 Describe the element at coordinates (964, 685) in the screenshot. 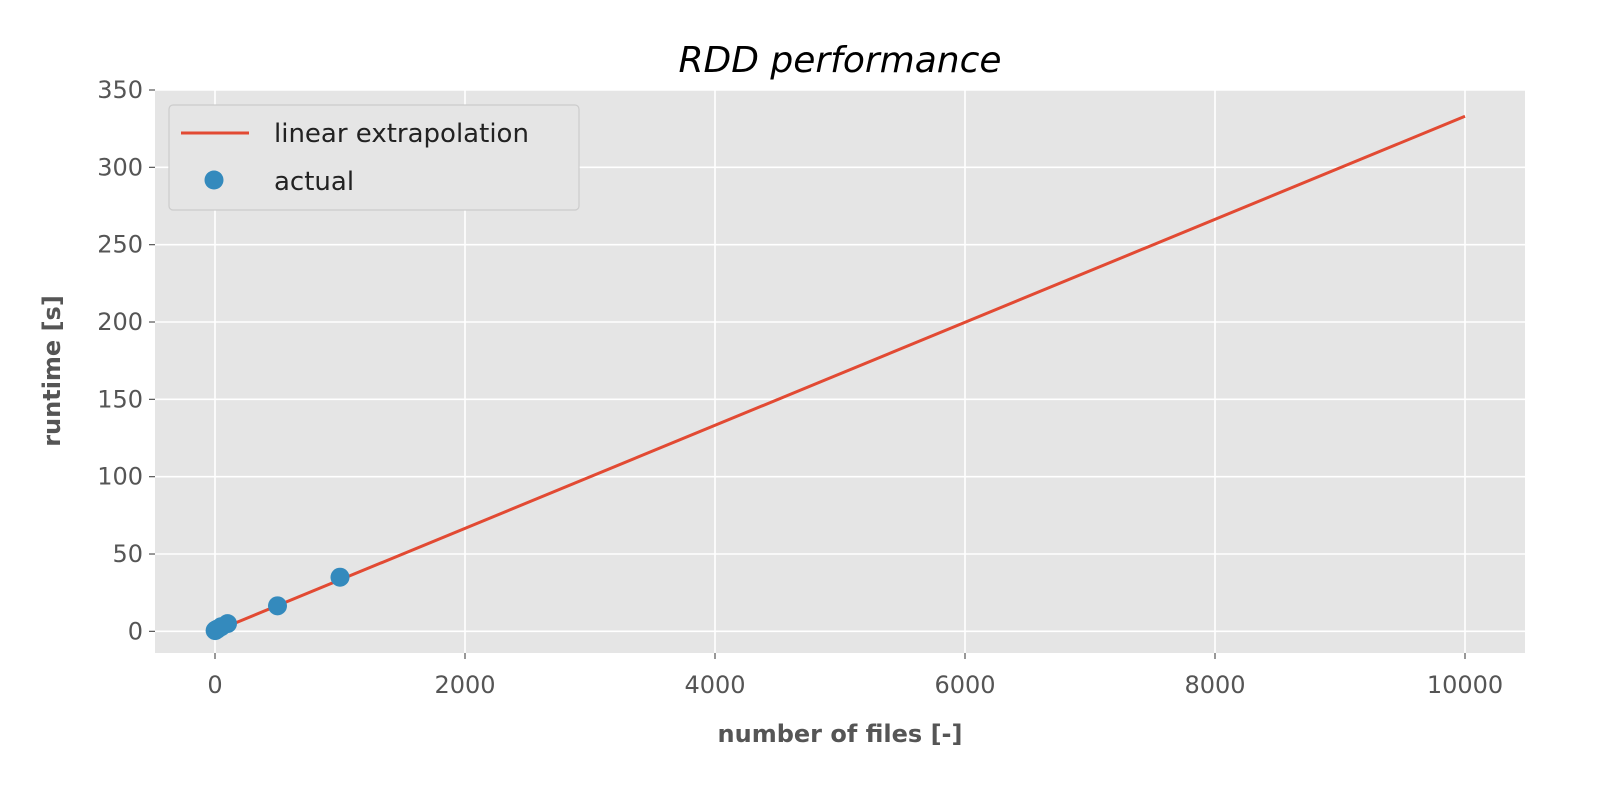

I see `x-tick-label: 6000` at that location.